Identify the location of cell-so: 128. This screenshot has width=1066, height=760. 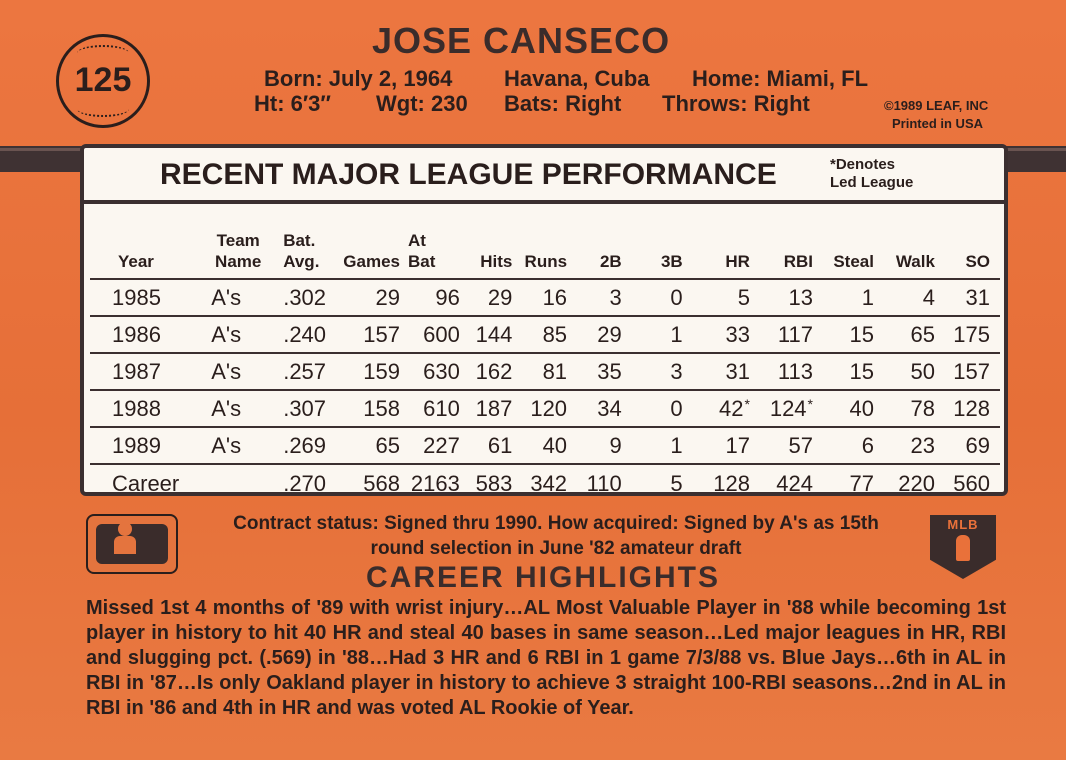
(969, 408).